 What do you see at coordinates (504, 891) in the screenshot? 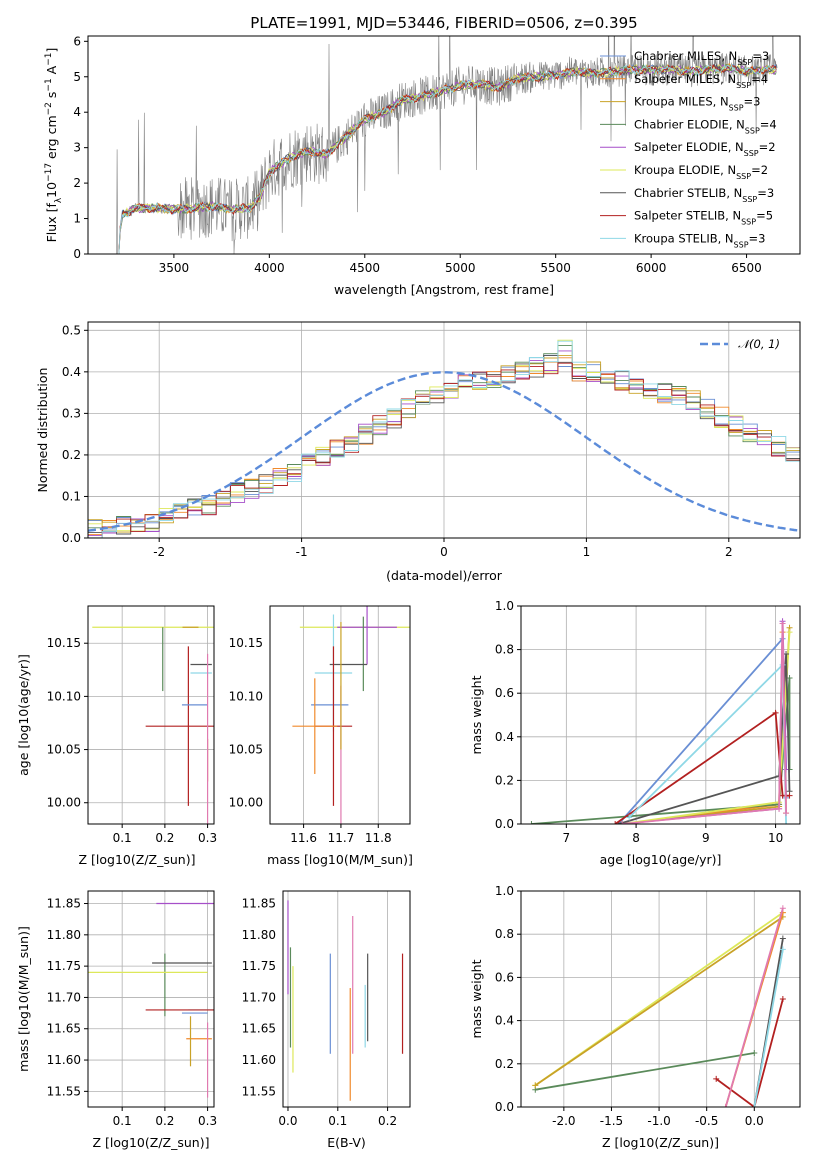
I see `y-tick-label: 1.0` at bounding box center [504, 891].